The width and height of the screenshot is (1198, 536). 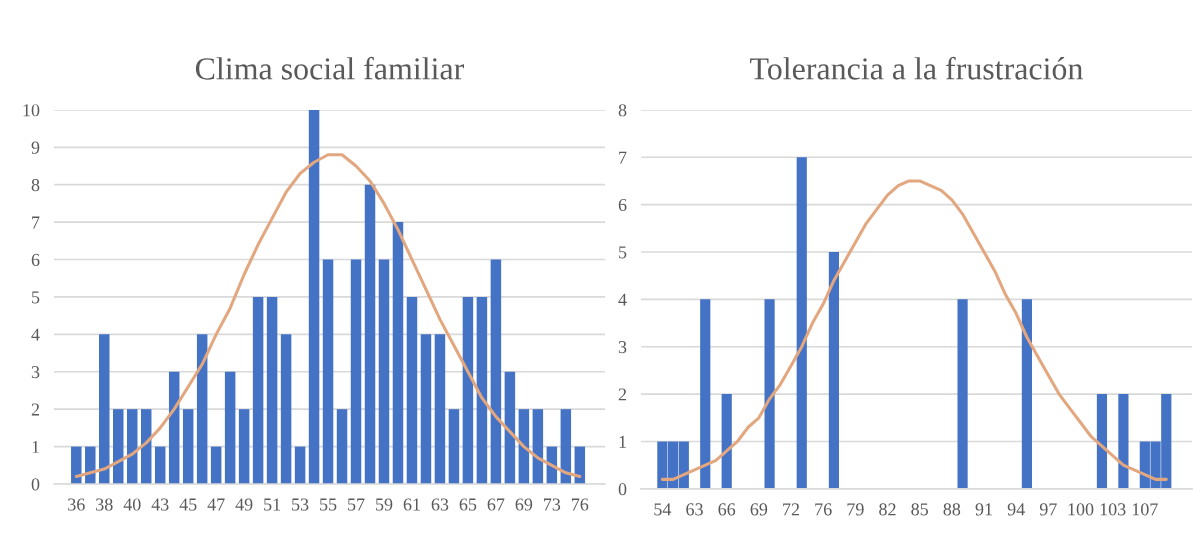 I want to click on x-tick-label: 100, so click(x=1081, y=509).